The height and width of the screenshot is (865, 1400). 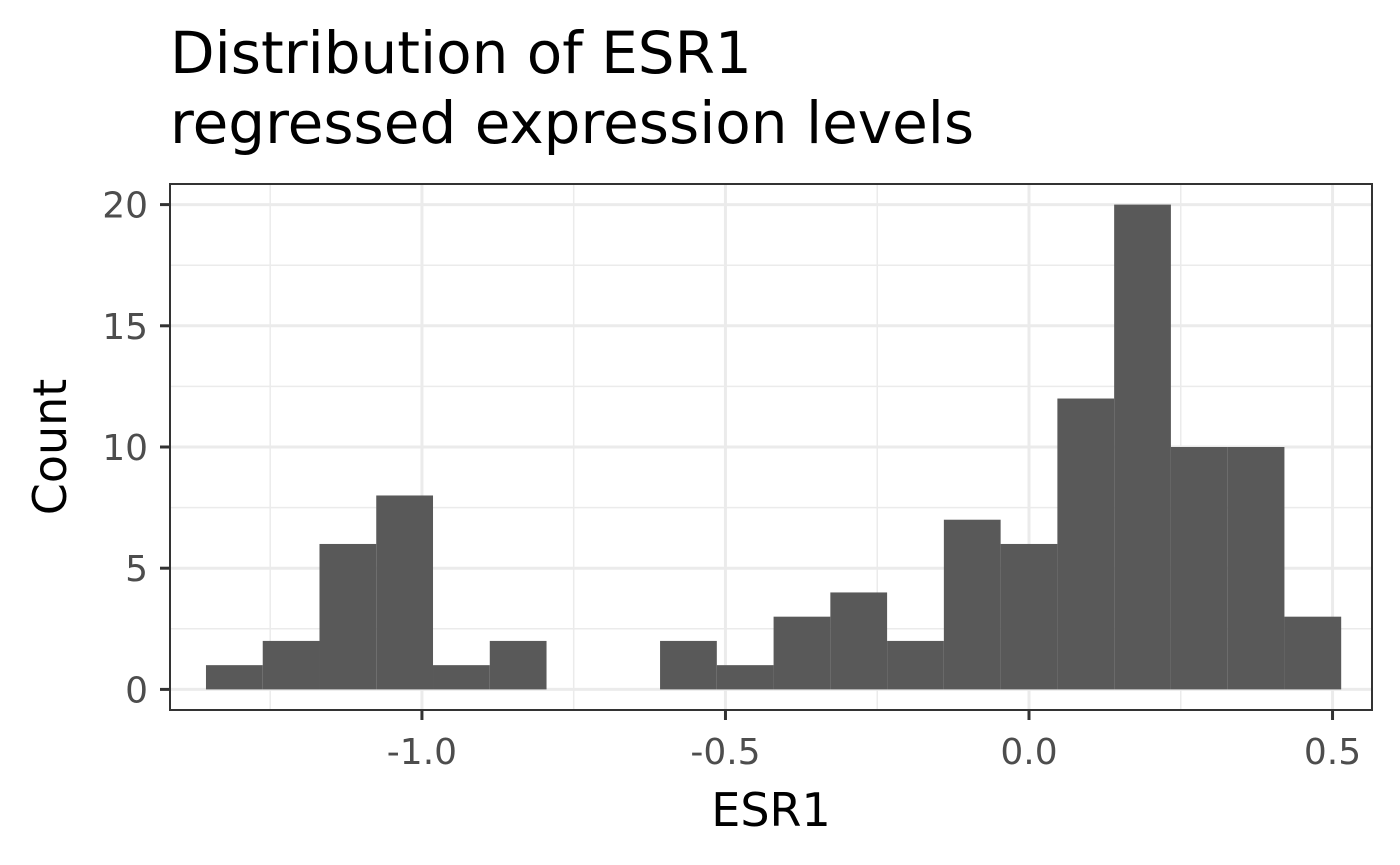 I want to click on x-tick-label: 0.5, so click(x=1332, y=752).